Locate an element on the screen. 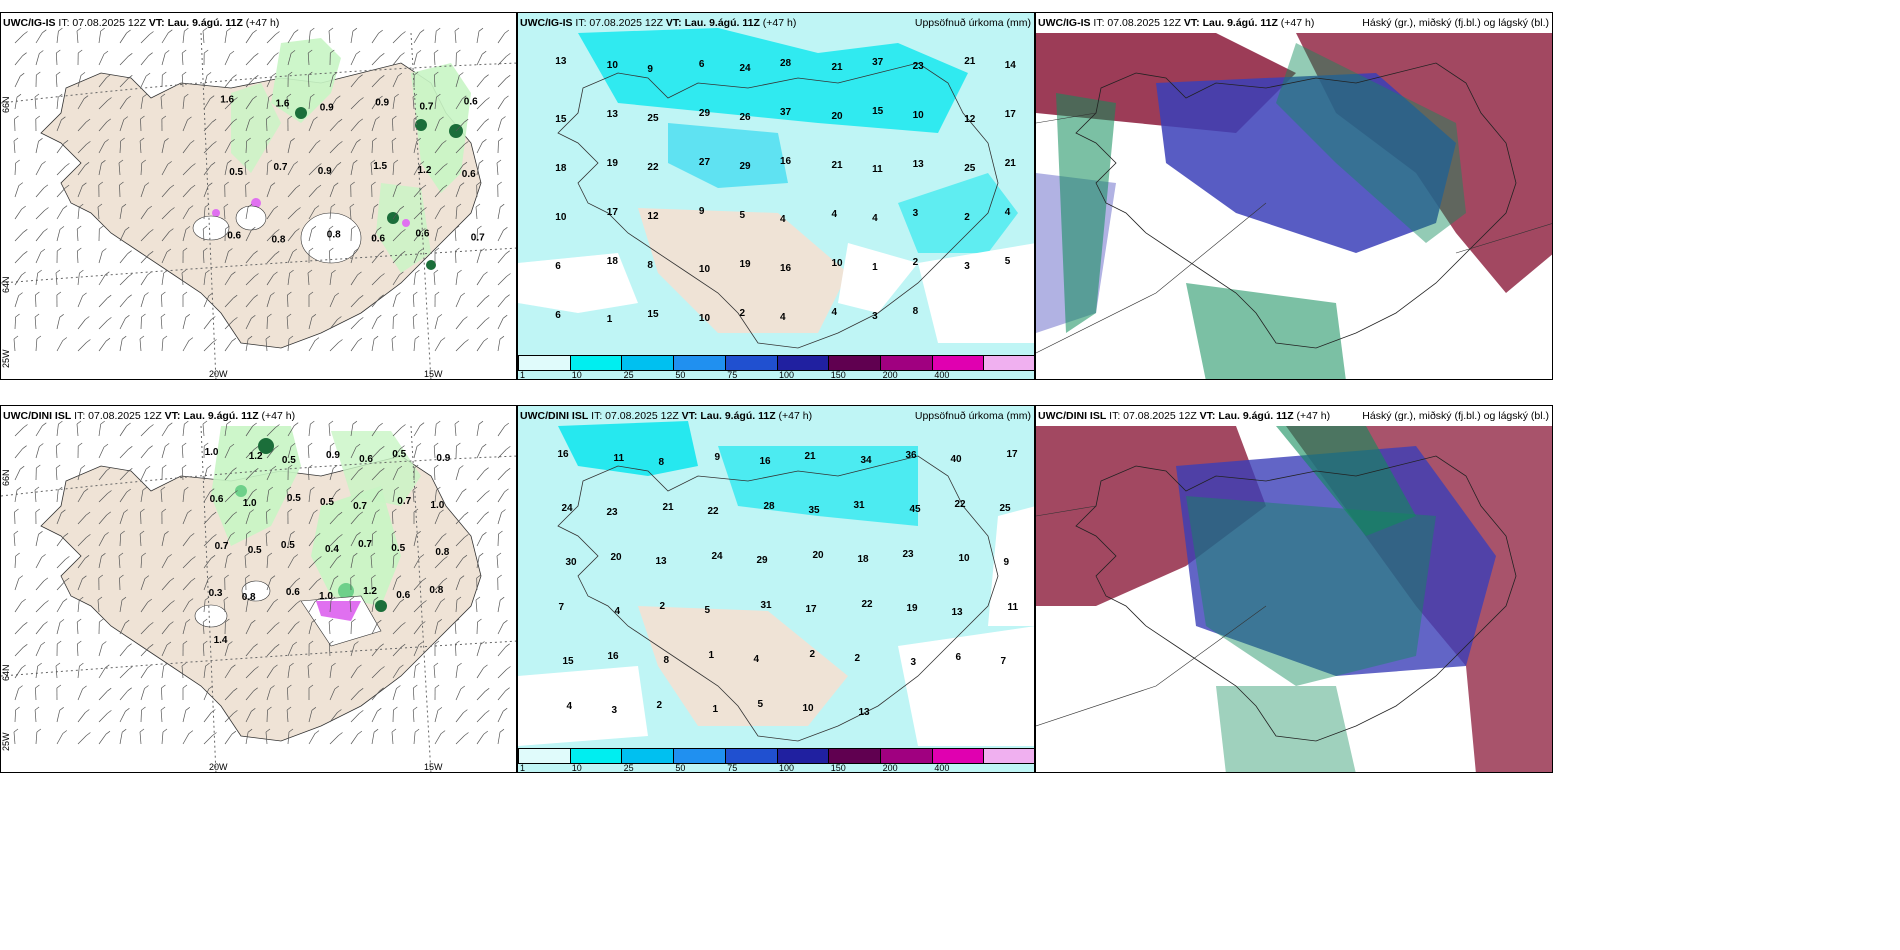 The height and width of the screenshot is (950, 1900). colorbar-tick-label: 200 is located at coordinates (890, 375).